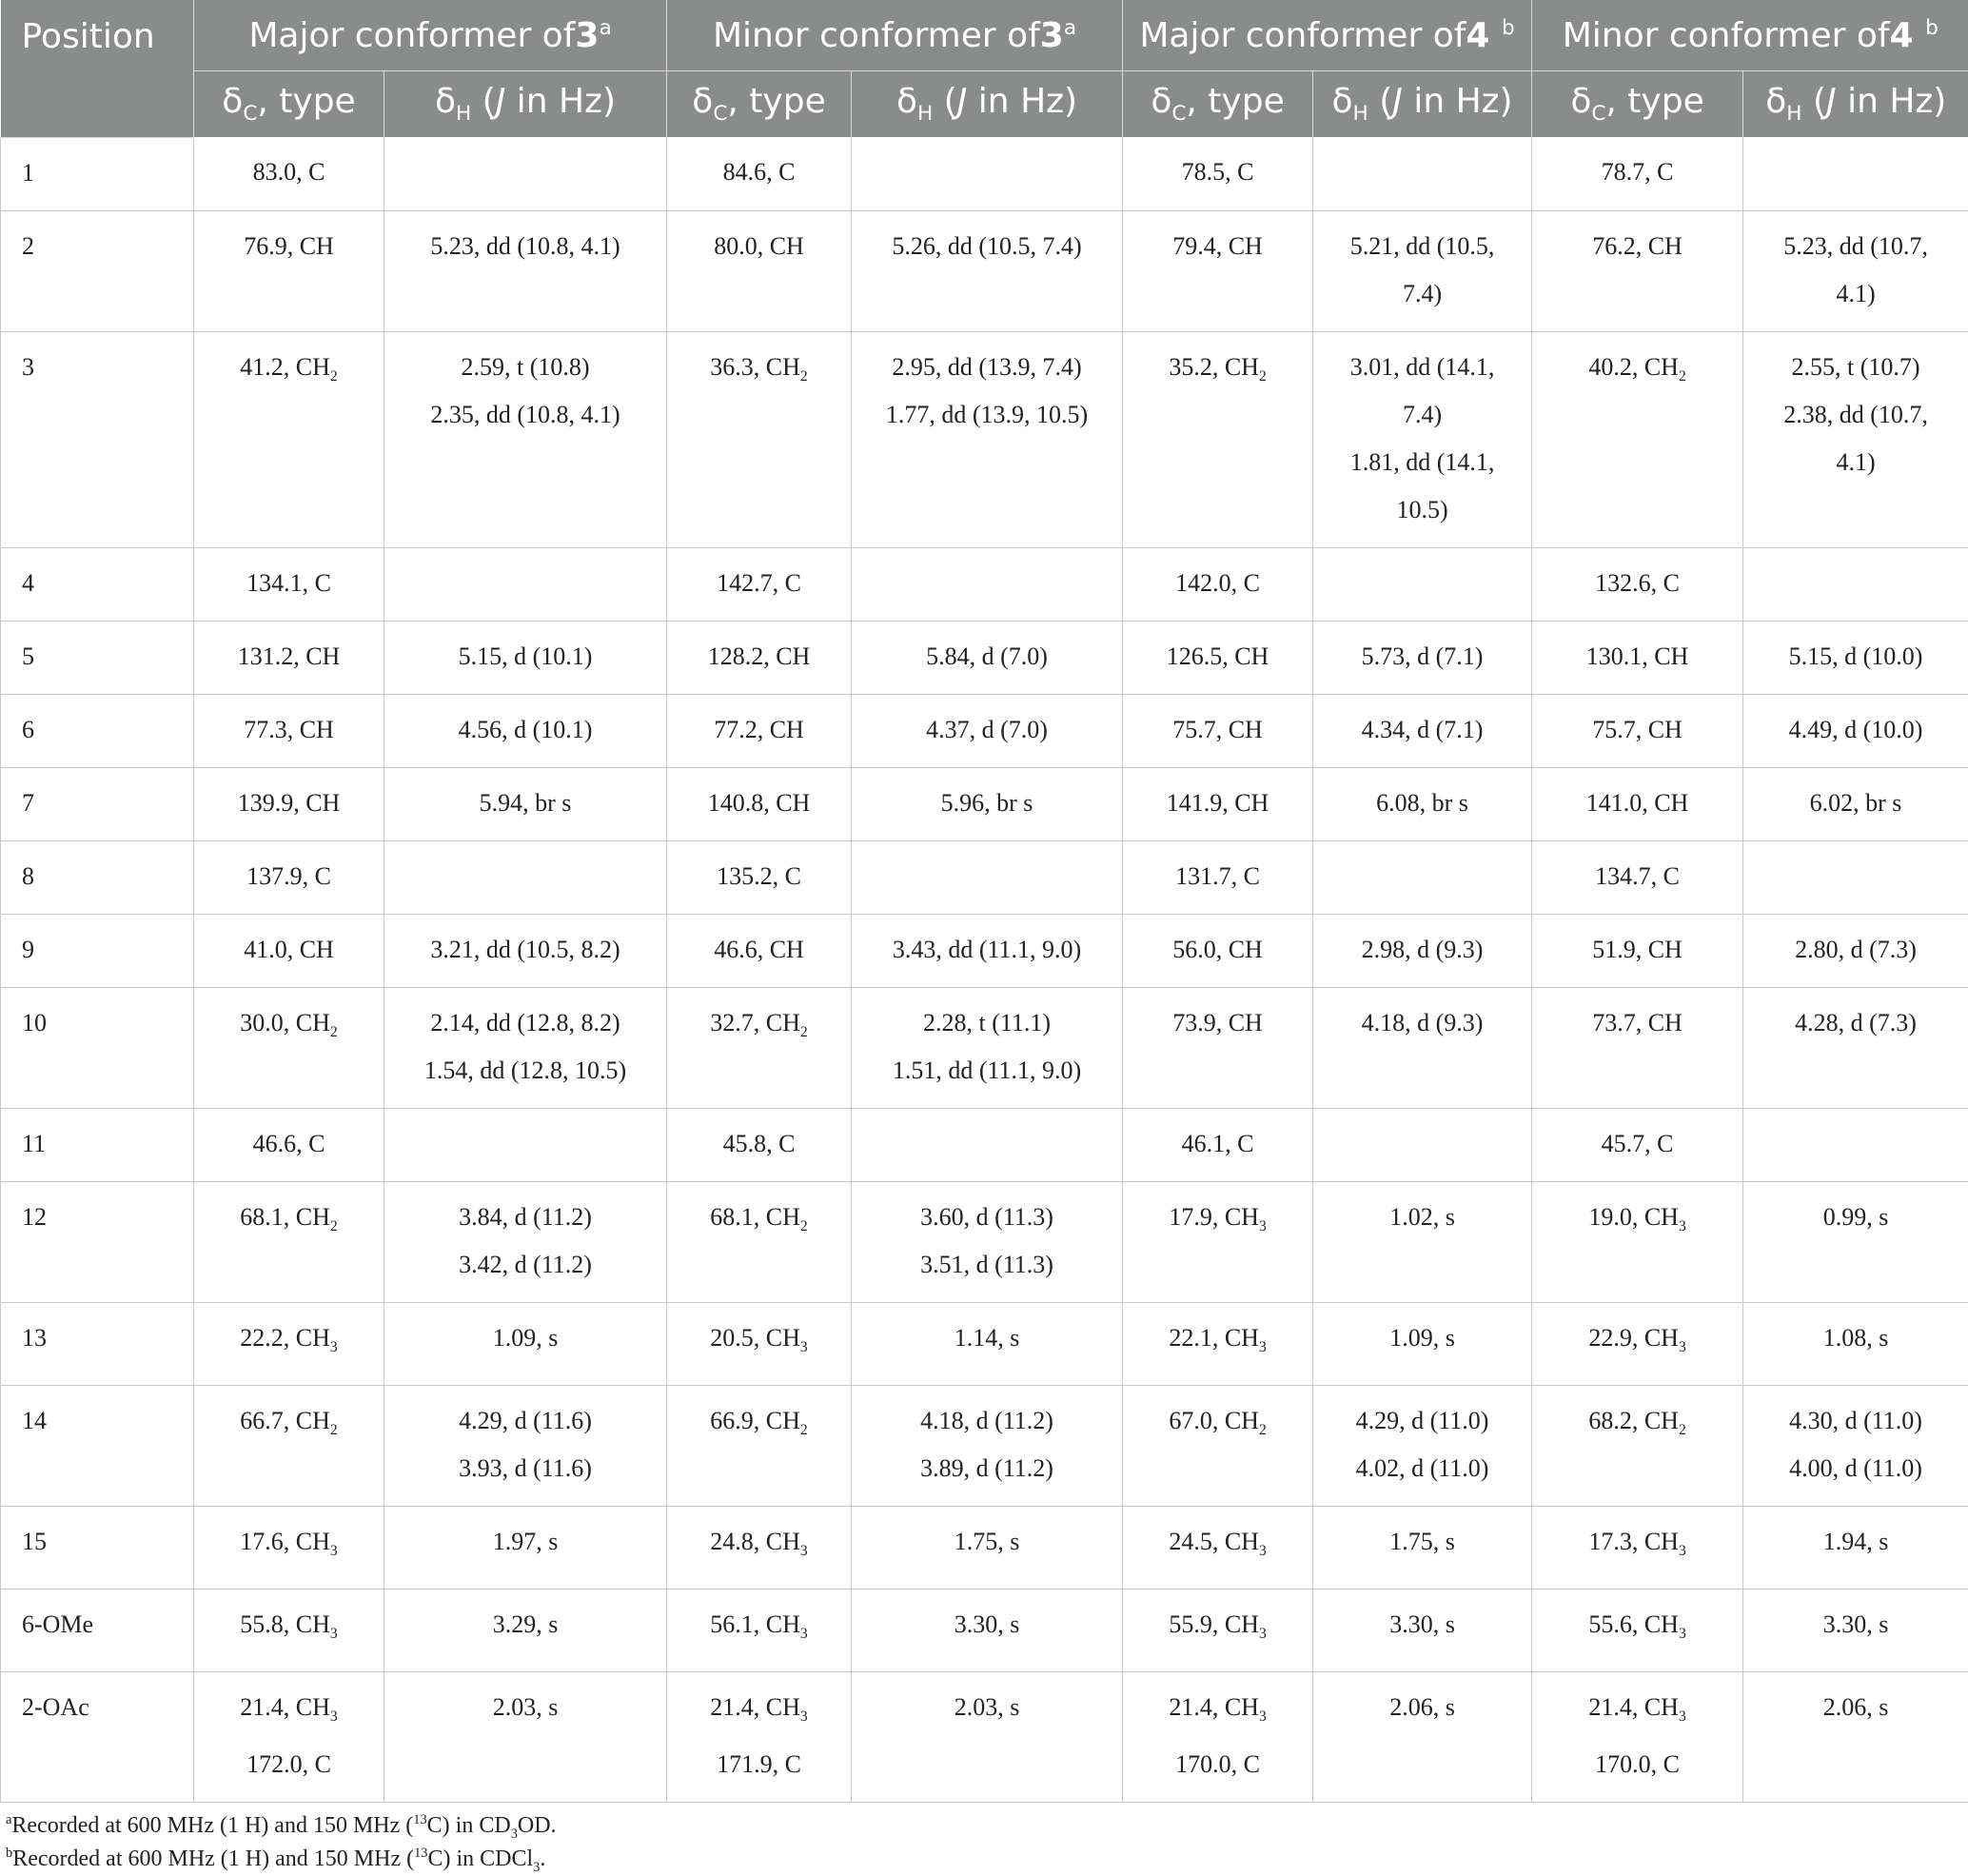 This screenshot has width=1968, height=1876. Describe the element at coordinates (289, 439) in the screenshot. I see `delta-c-cell: 41.2, CH2` at that location.